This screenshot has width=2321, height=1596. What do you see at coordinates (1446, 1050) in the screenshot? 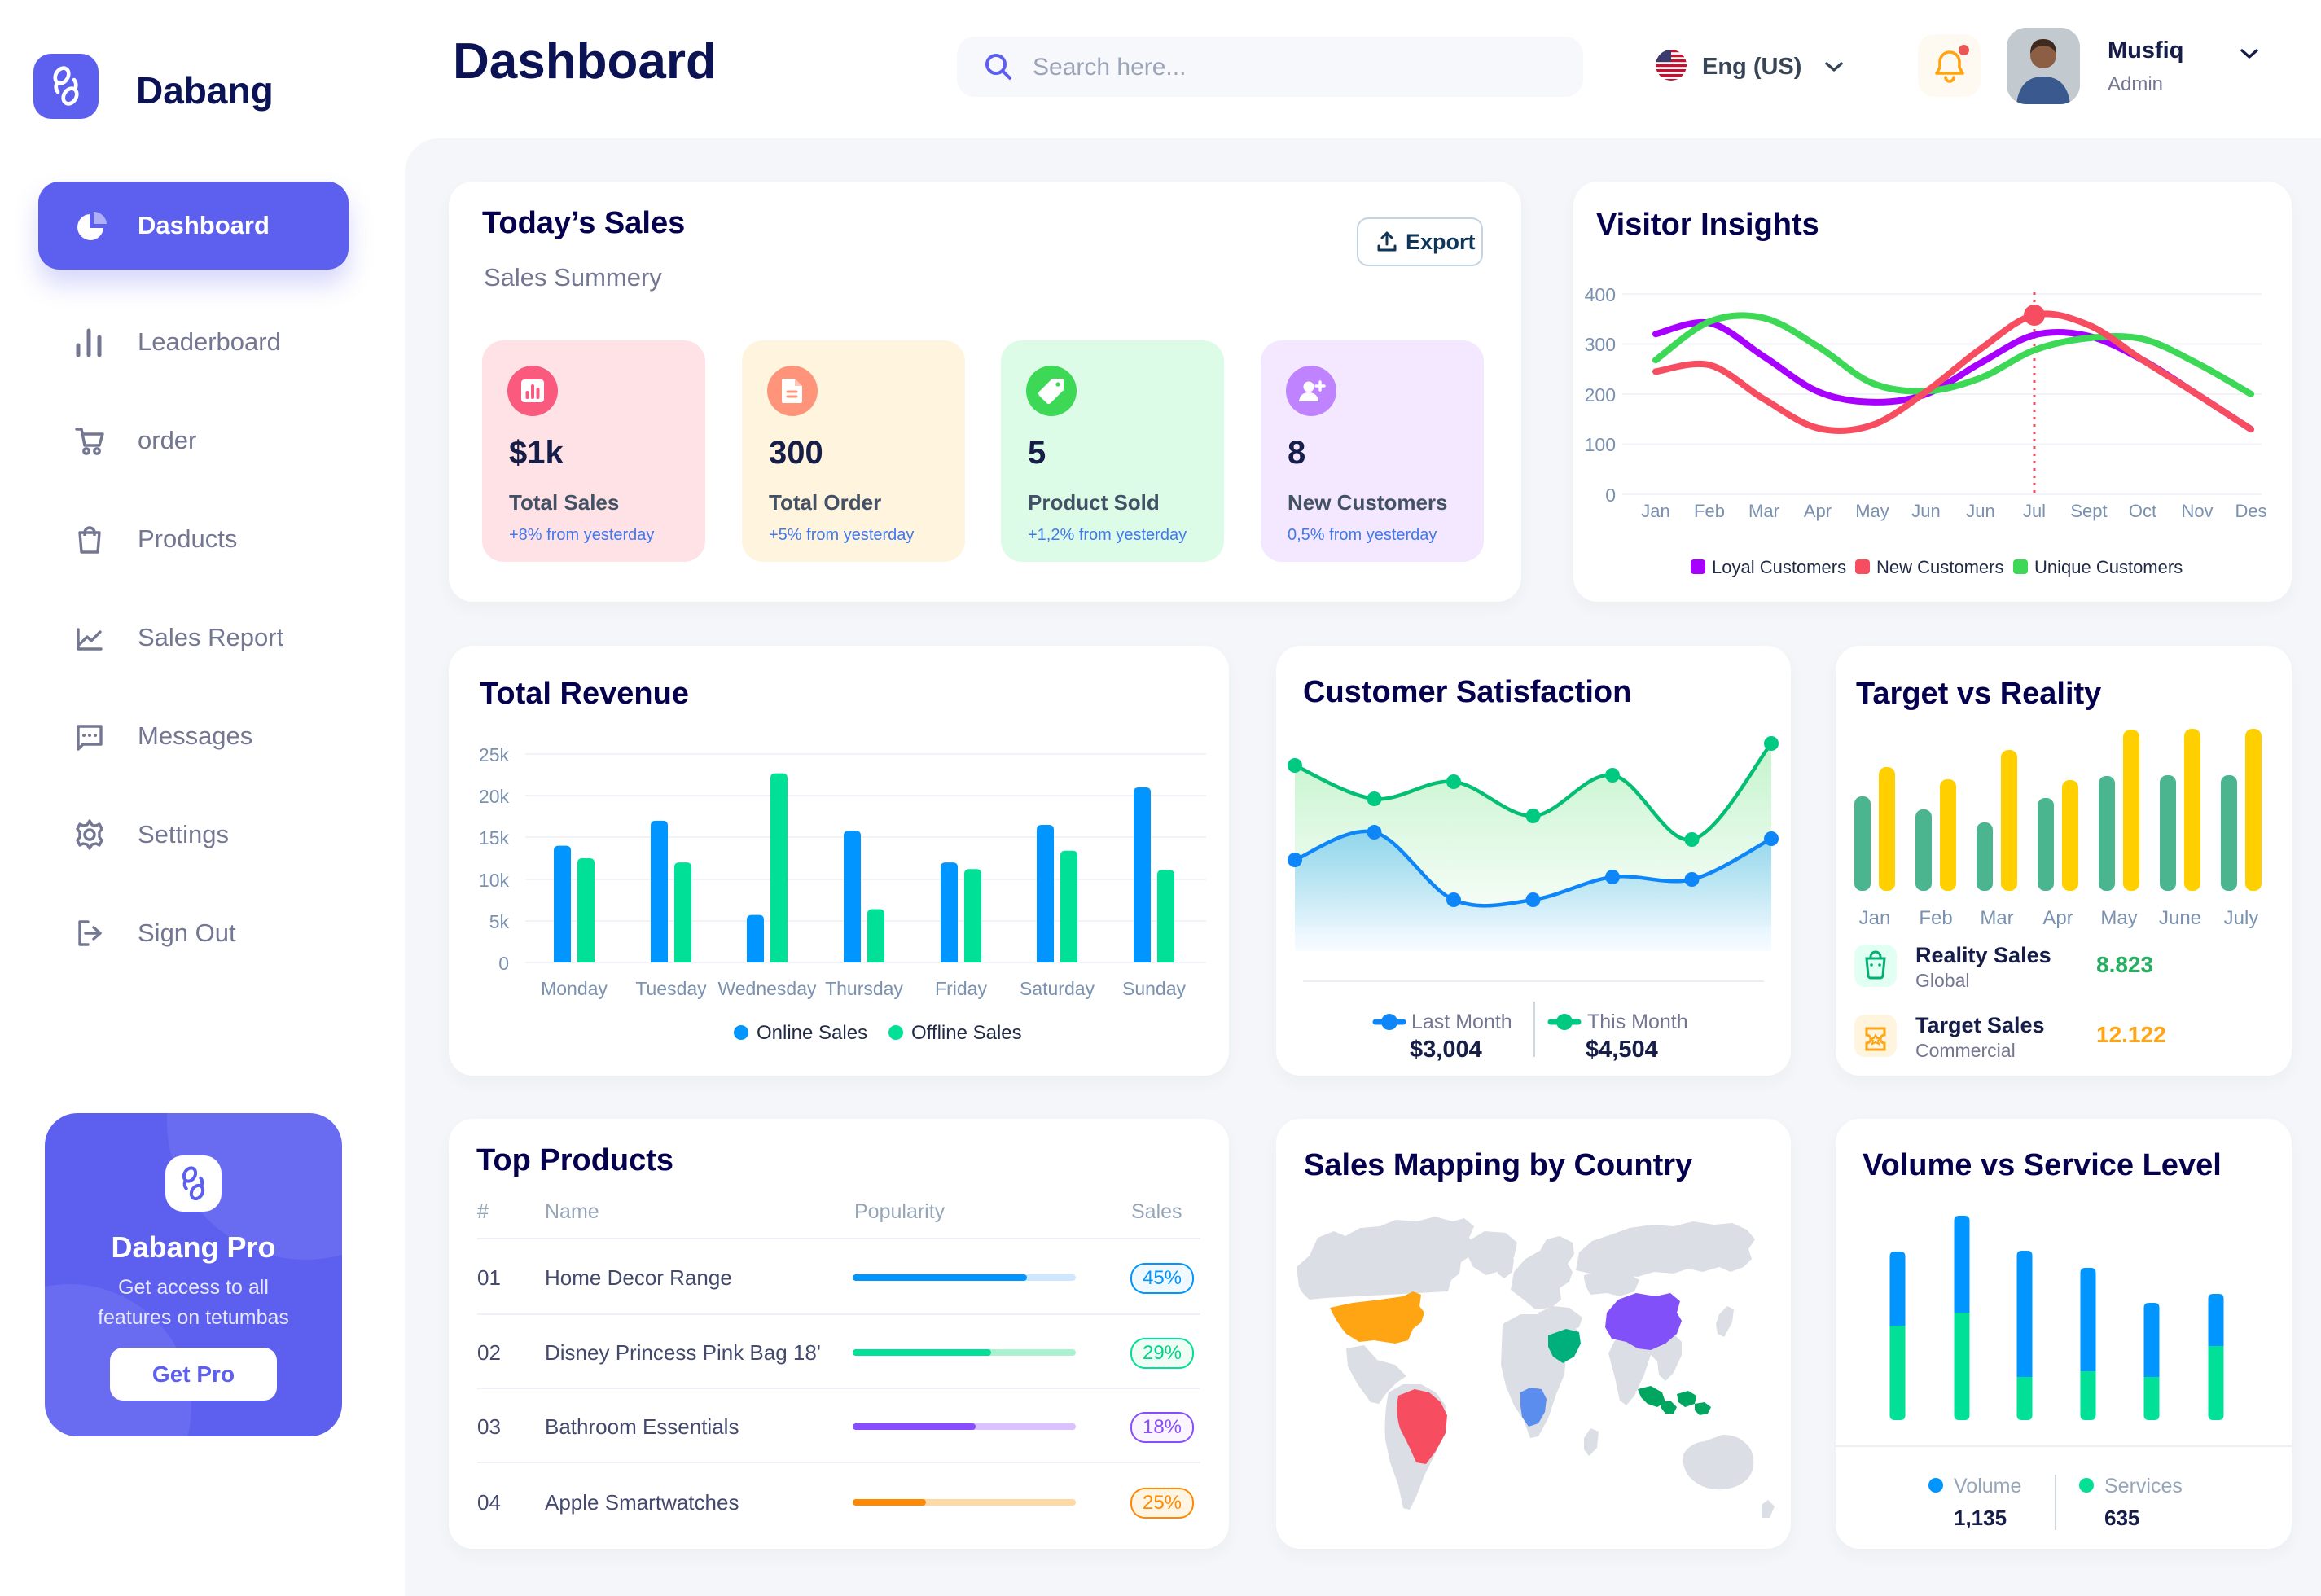
I see `svg-text: $3,004` at bounding box center [1446, 1050].